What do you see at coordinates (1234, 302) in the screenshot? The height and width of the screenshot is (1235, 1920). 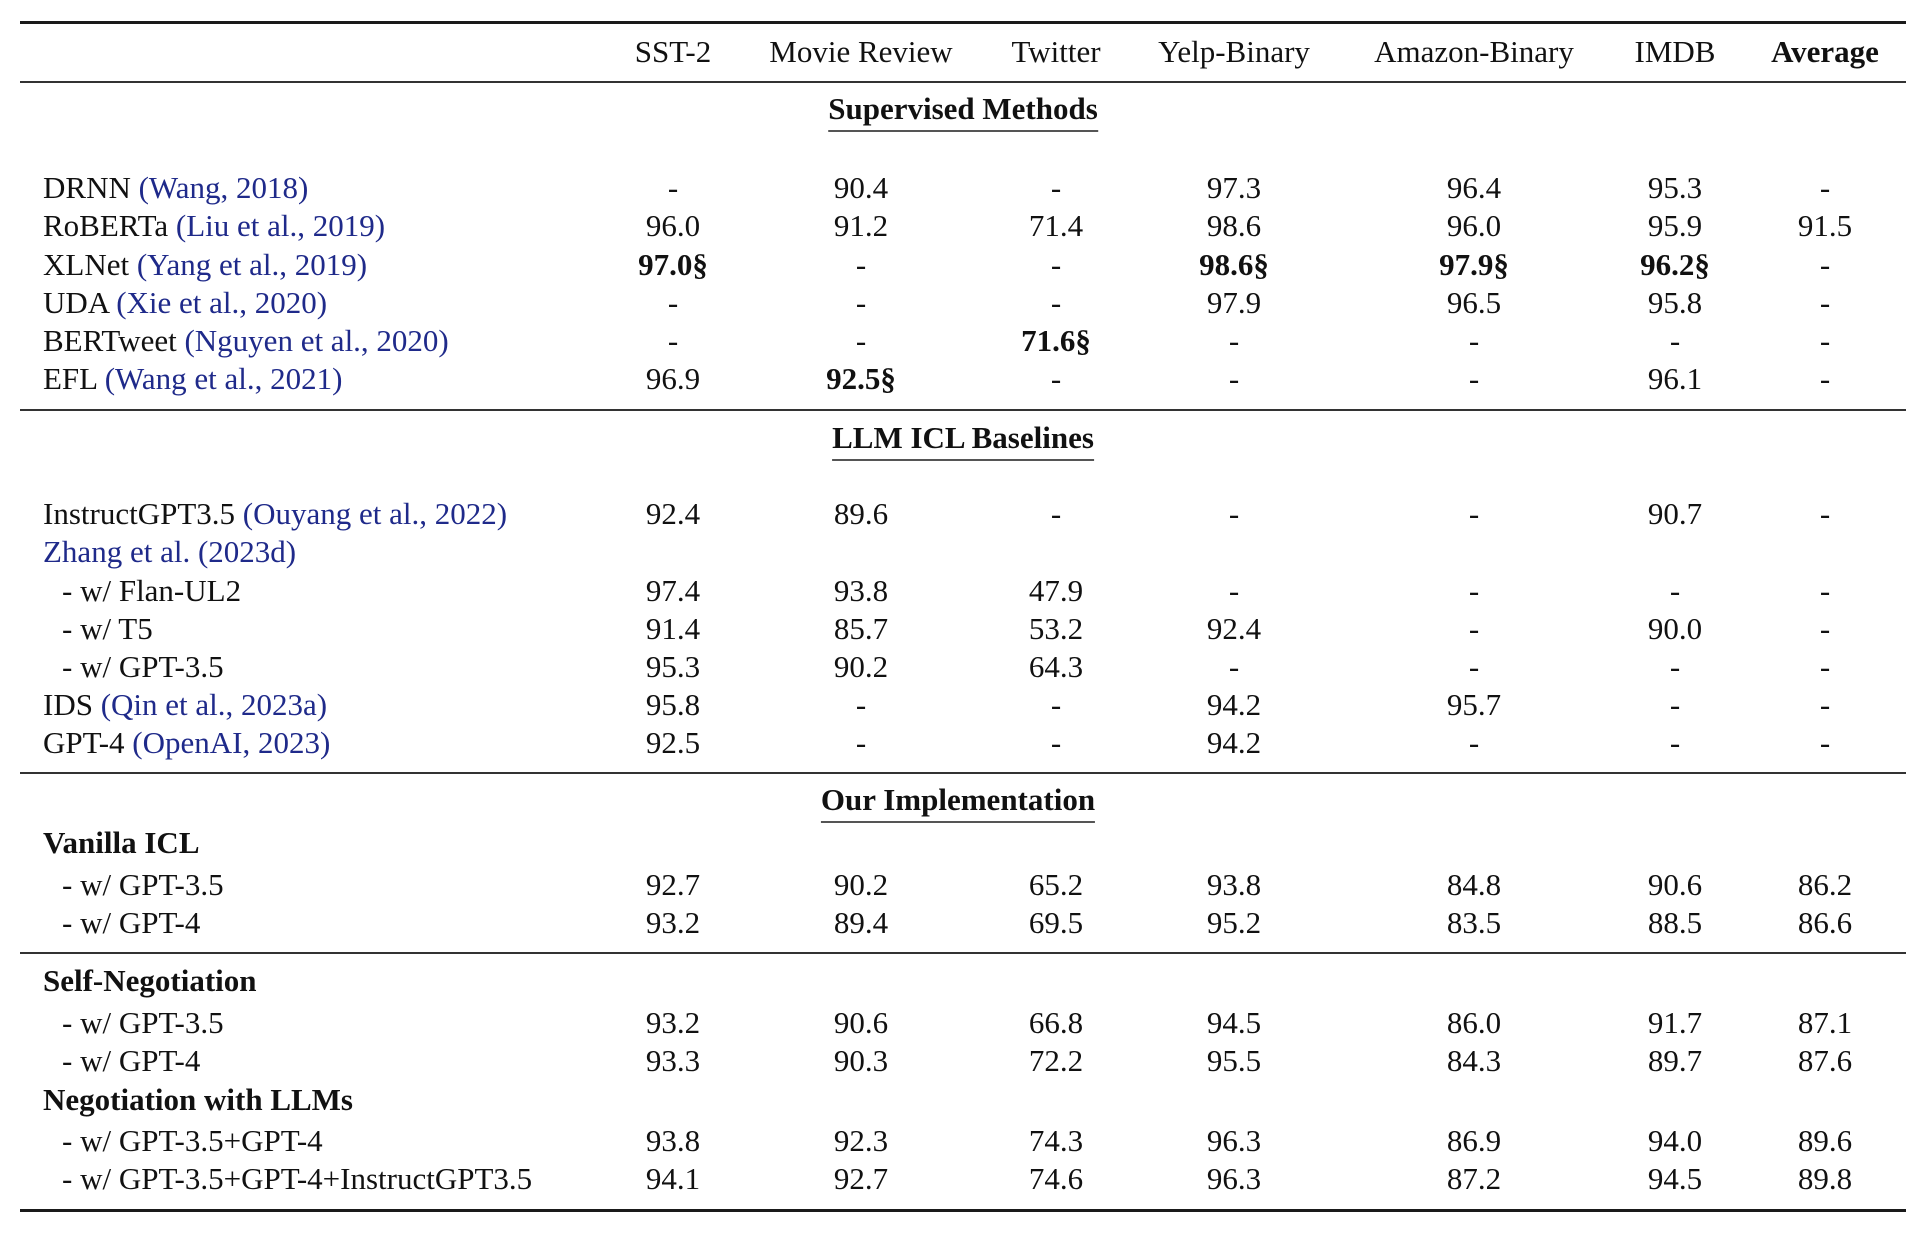 I see `cell-yelp-binary: 97.9` at bounding box center [1234, 302].